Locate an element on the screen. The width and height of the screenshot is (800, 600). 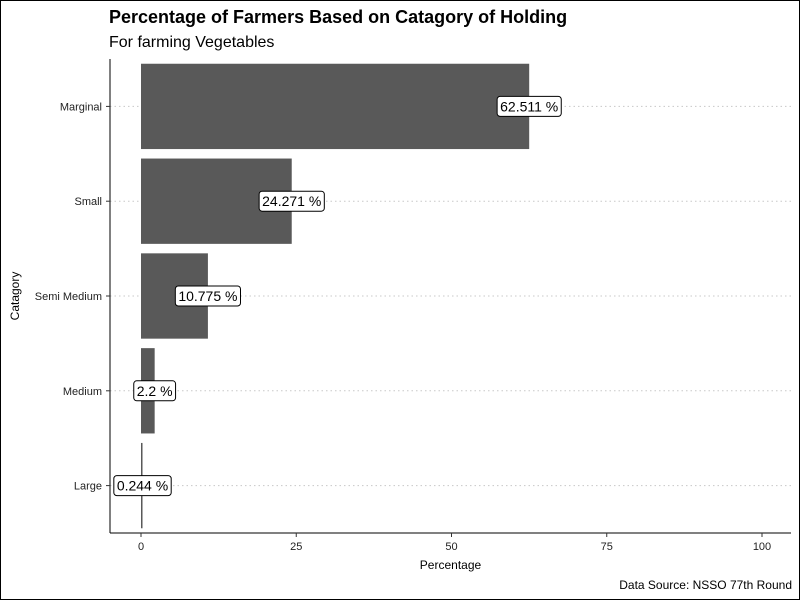
x-tick-label: 50 is located at coordinates (451, 547).